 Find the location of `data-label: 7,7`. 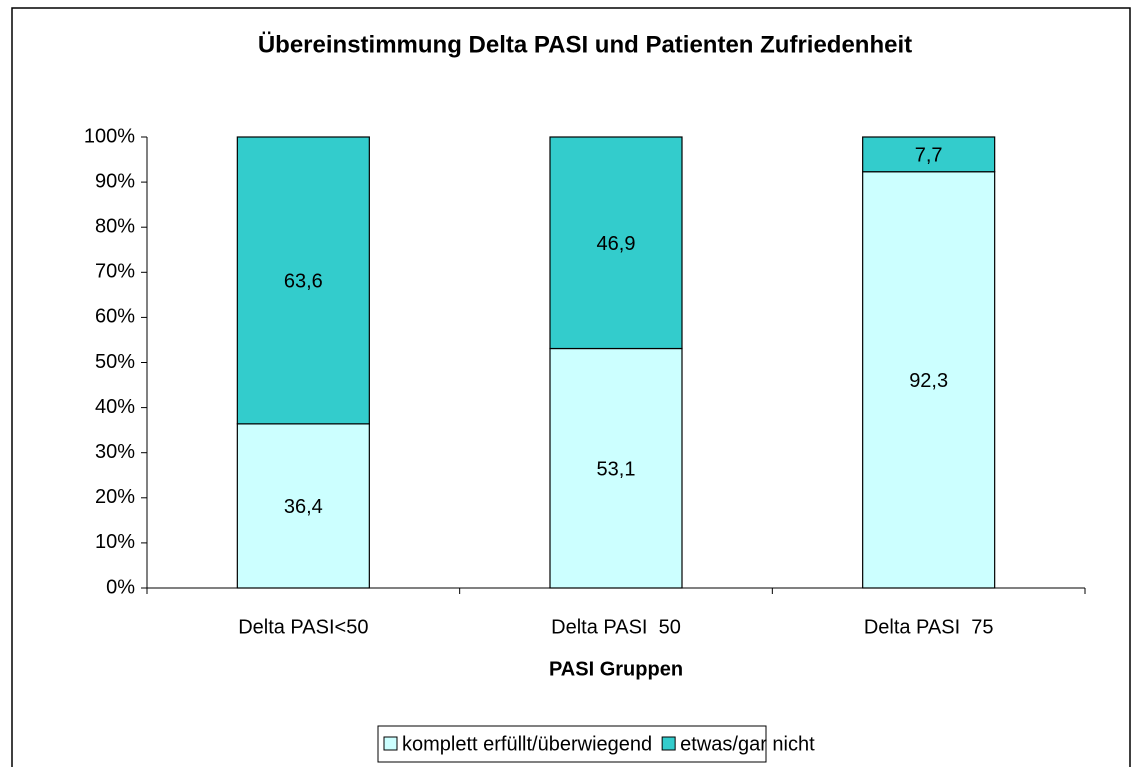

data-label: 7,7 is located at coordinates (929, 156).